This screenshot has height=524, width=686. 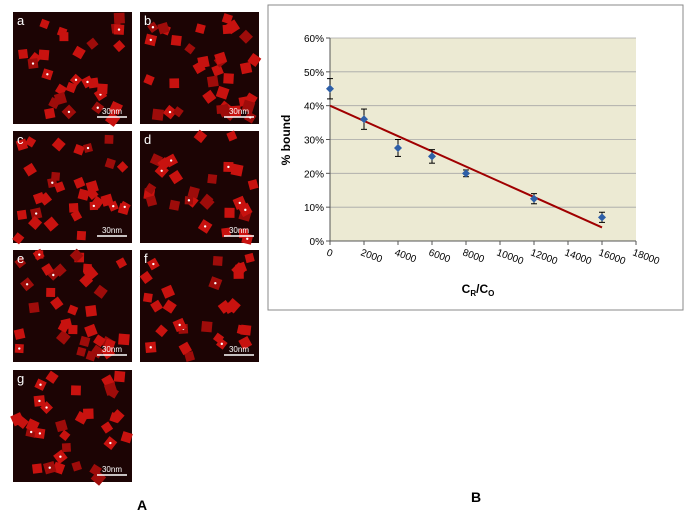 What do you see at coordinates (478, 290) in the screenshot?
I see `x-axis-label: CR/CO` at bounding box center [478, 290].